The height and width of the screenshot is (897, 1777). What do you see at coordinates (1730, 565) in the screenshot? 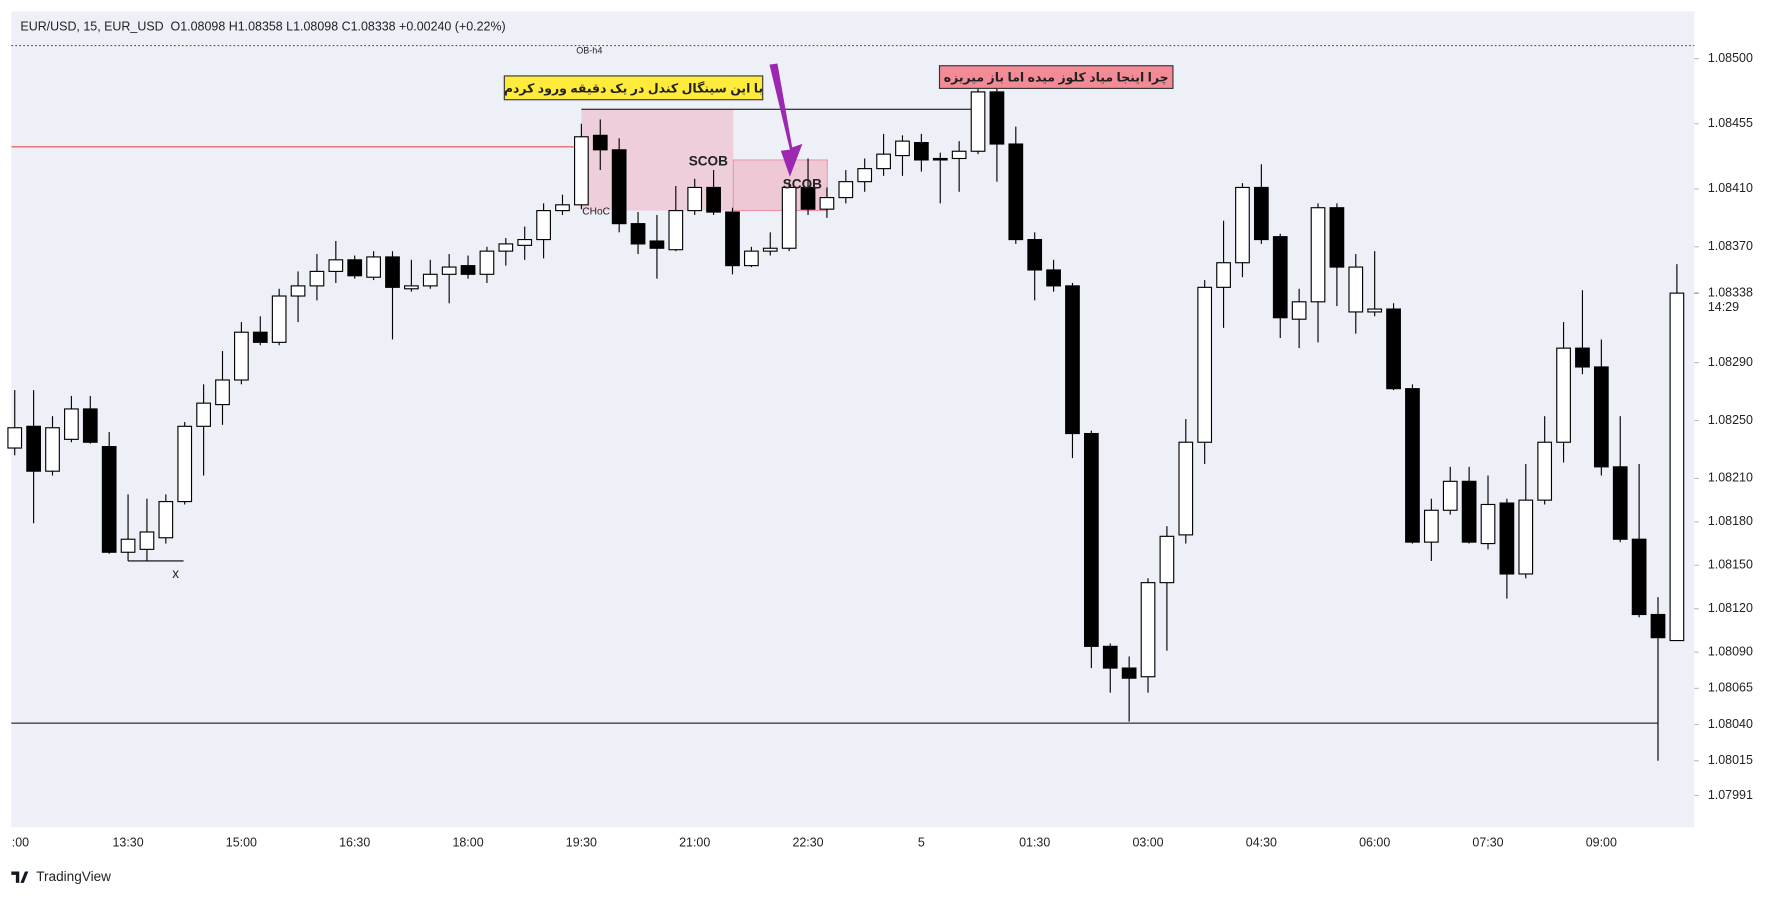
I see `y-tick-label: 1.08150` at bounding box center [1730, 565].